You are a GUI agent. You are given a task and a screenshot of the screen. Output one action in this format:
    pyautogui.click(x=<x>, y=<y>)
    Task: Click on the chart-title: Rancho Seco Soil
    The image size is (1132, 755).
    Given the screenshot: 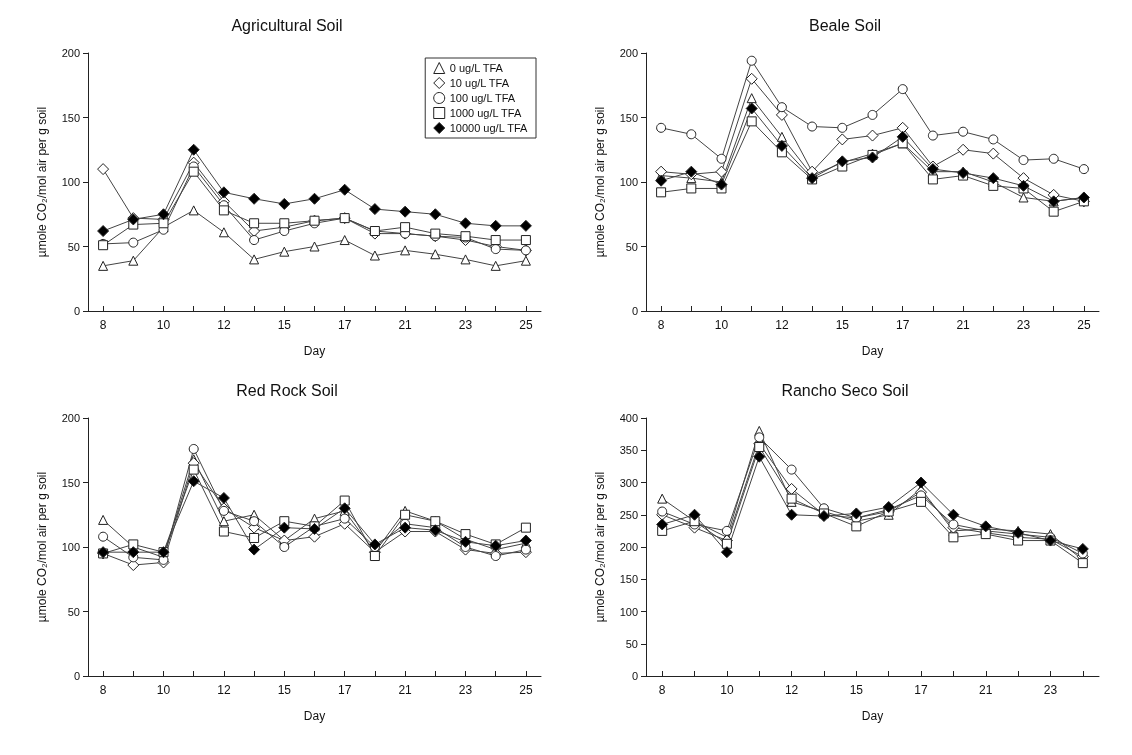 What is the action you would take?
    pyautogui.click(x=845, y=390)
    